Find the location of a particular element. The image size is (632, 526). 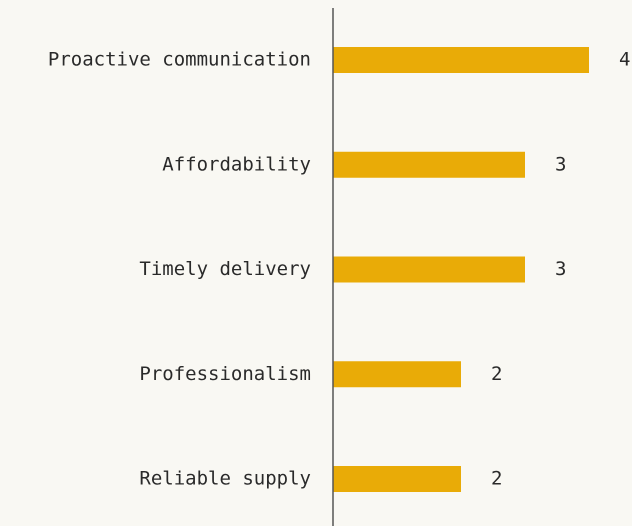

value-label: 4 is located at coordinates (624, 60).